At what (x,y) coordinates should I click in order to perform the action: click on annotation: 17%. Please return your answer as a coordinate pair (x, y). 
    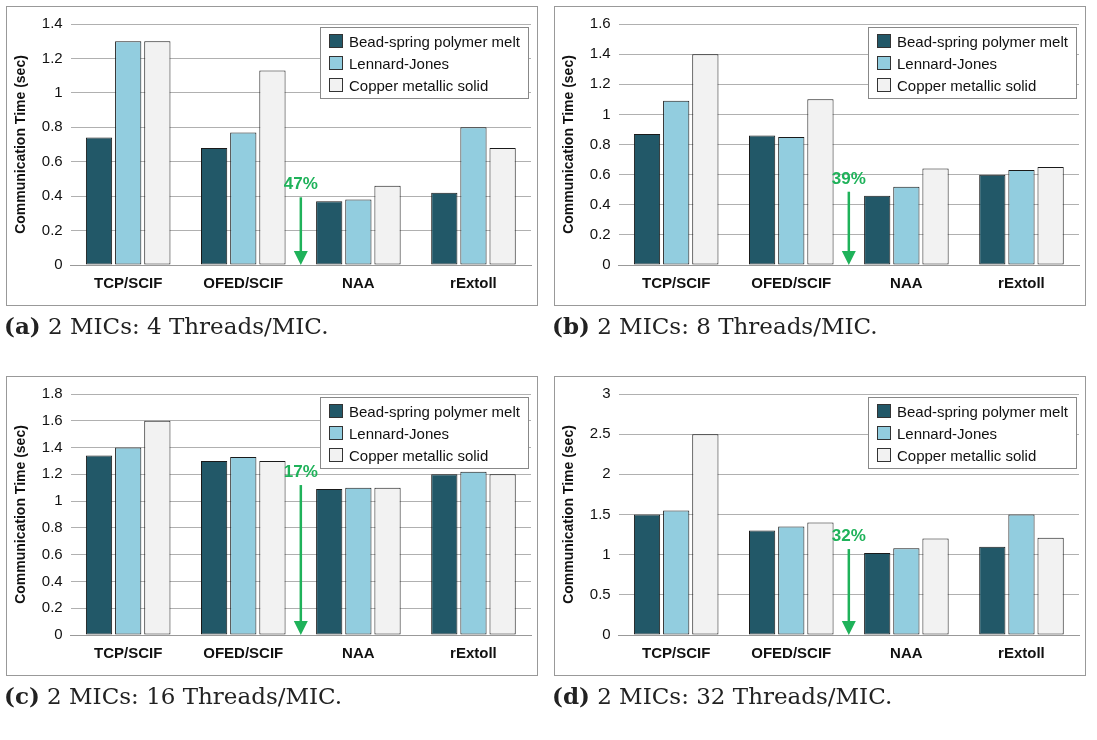
    Looking at the image, I should click on (300, 472).